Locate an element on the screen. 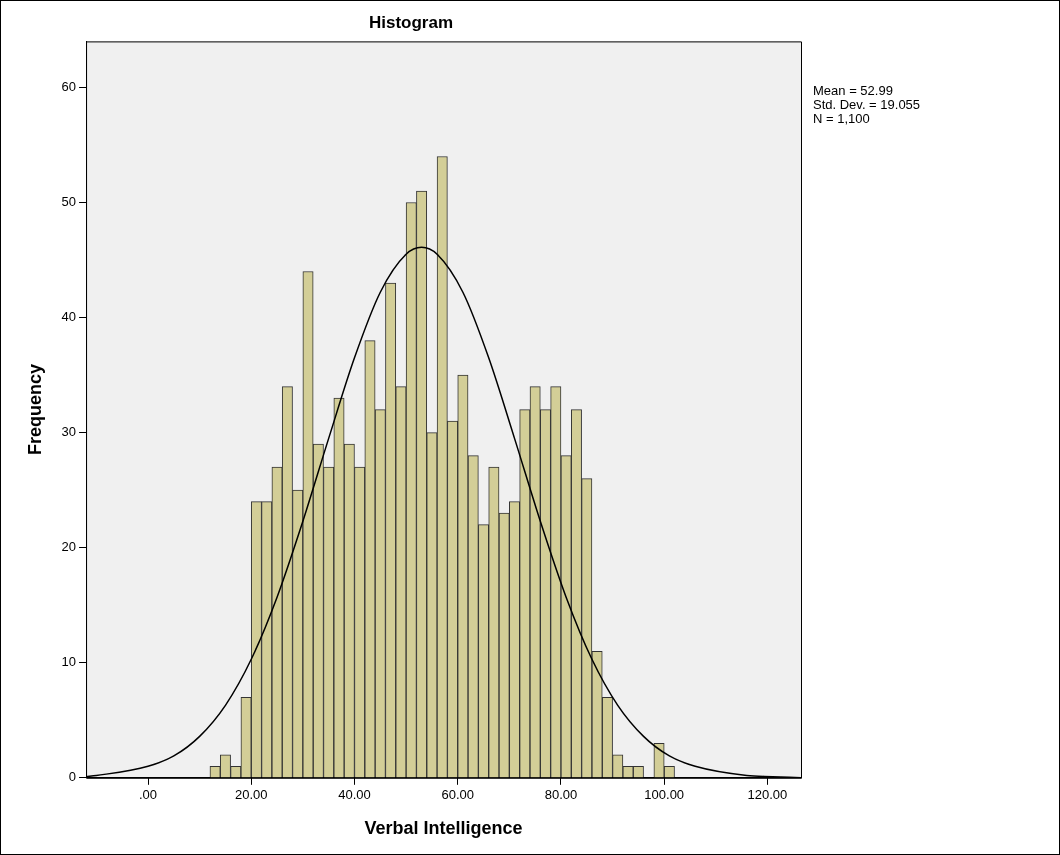  y-tick-label: 10 is located at coordinates (69, 662).